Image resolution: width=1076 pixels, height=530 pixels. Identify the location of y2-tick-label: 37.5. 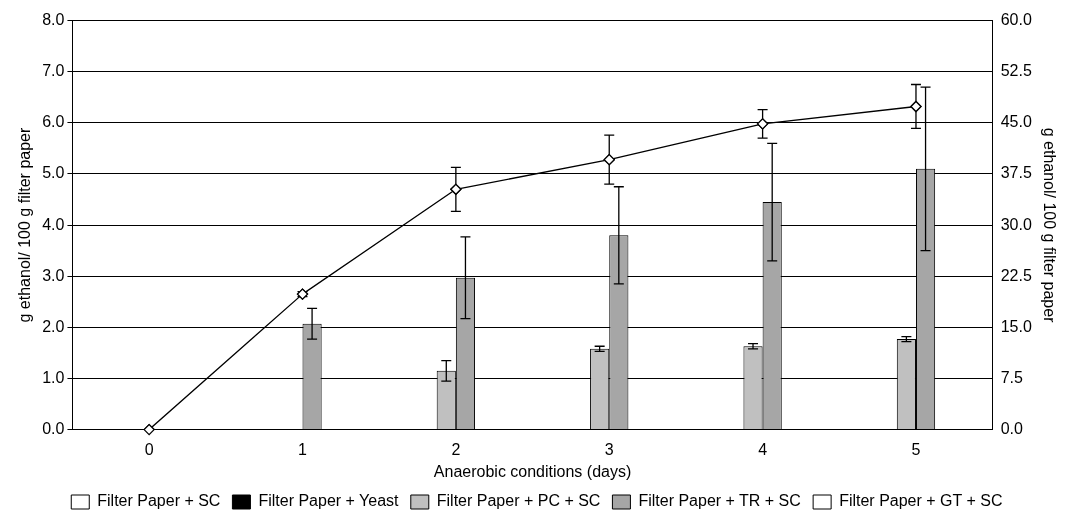
(1016, 173).